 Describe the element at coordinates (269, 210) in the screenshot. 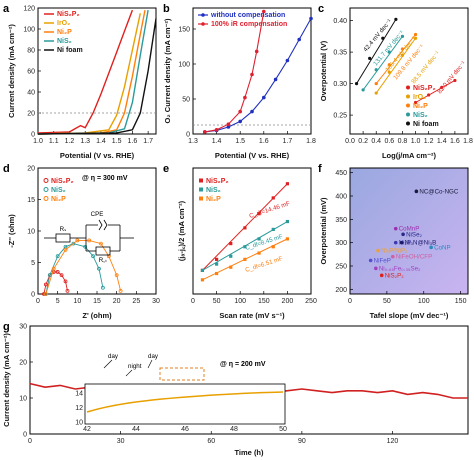

I see `cdl-label: C_dl=14.46 mF` at that location.